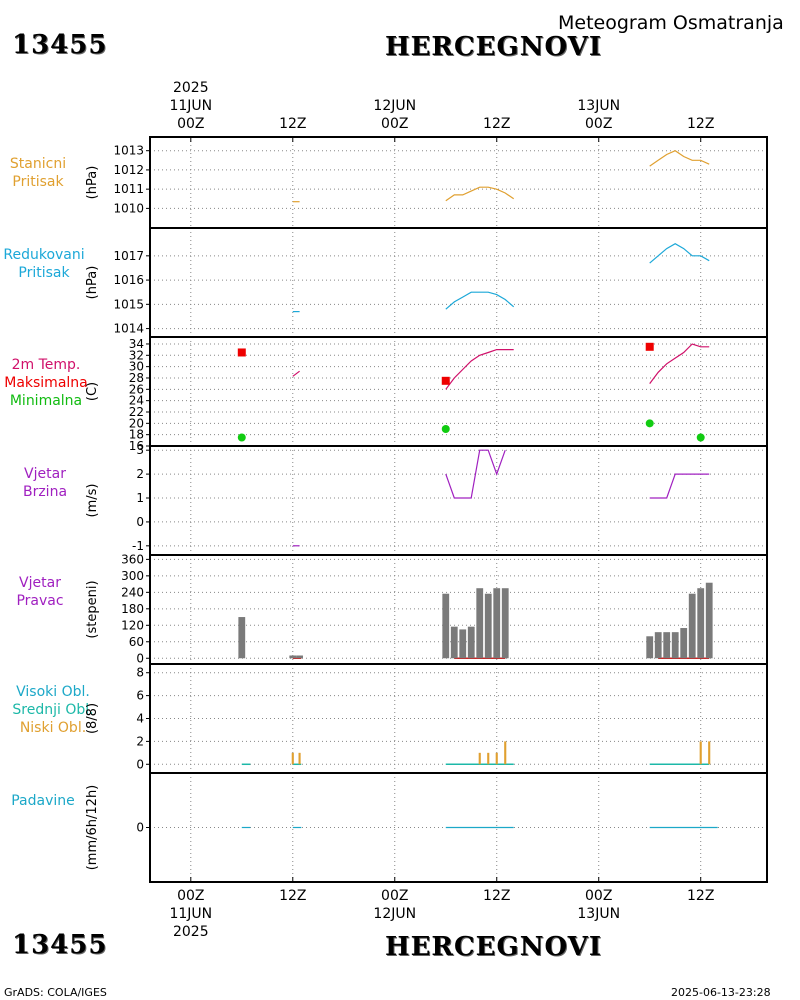 Image resolution: width=800 pixels, height=1000 pixels. I want to click on station-id-bottom: 13455, so click(60, 945).